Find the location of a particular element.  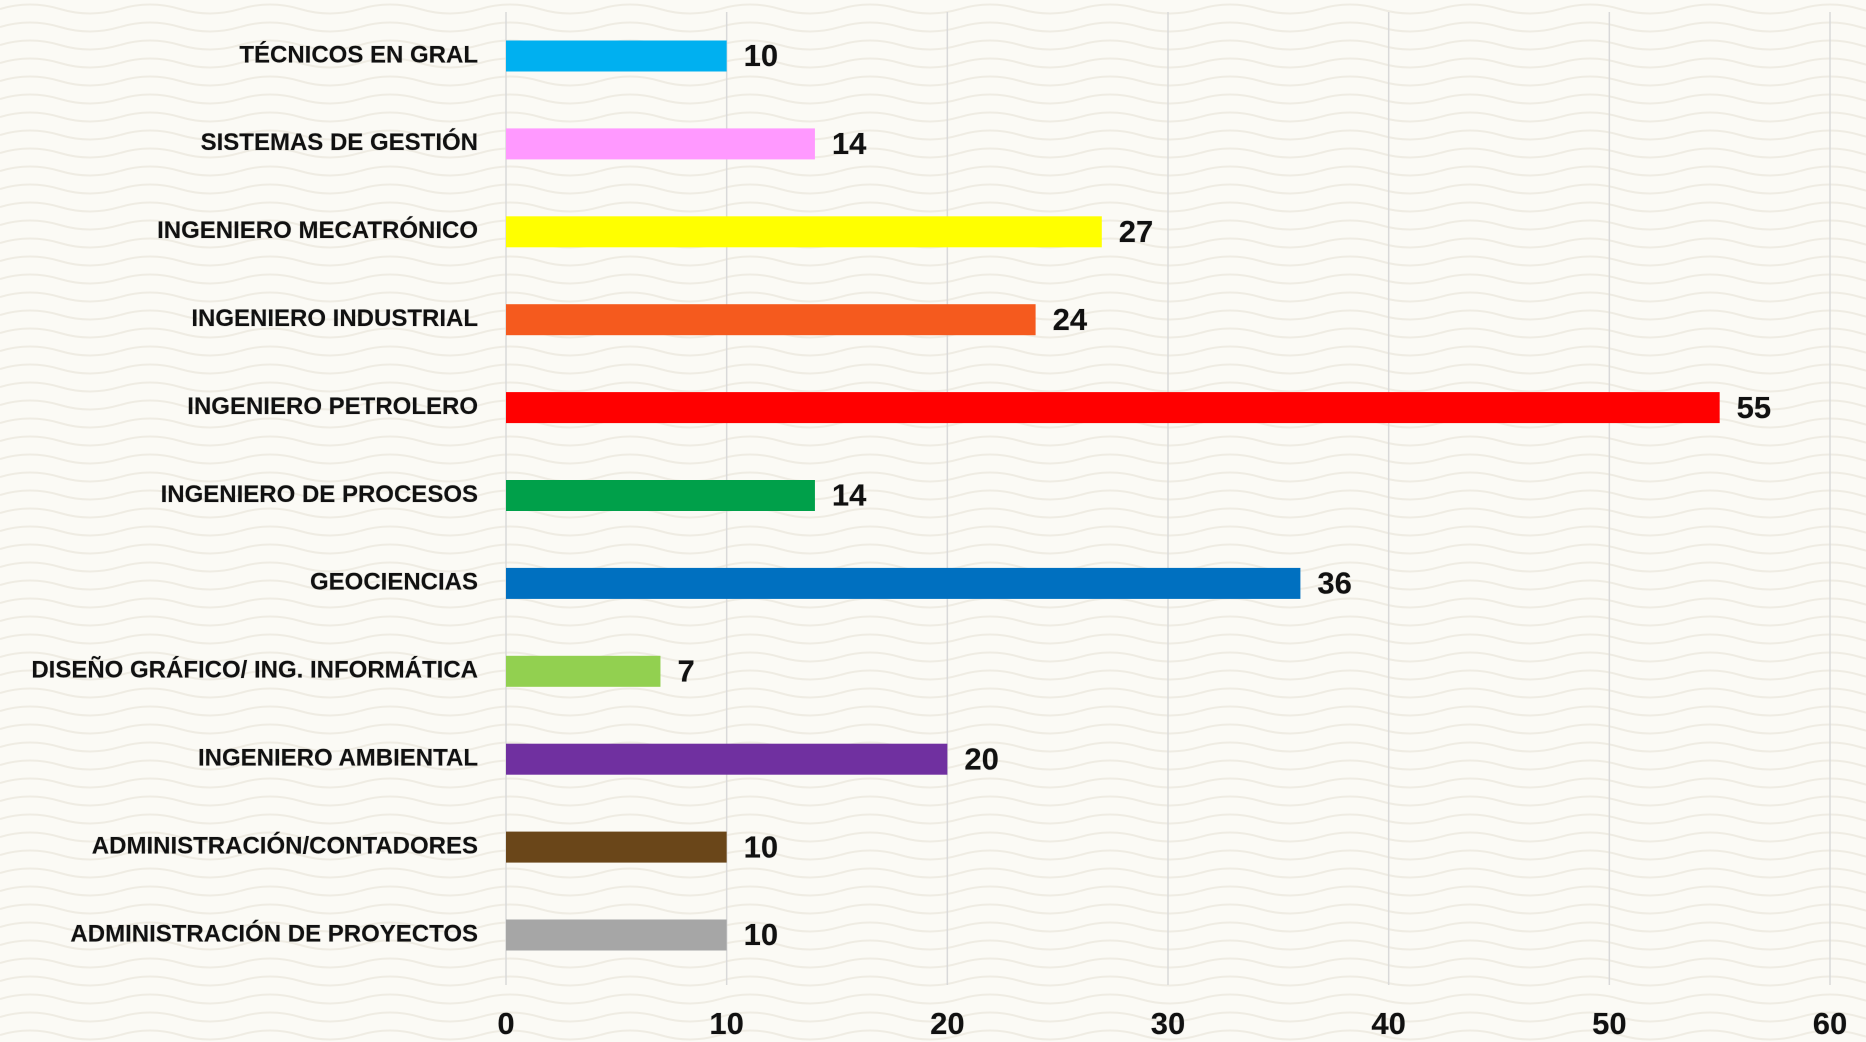

x-tick-label: 0 is located at coordinates (505, 1023).